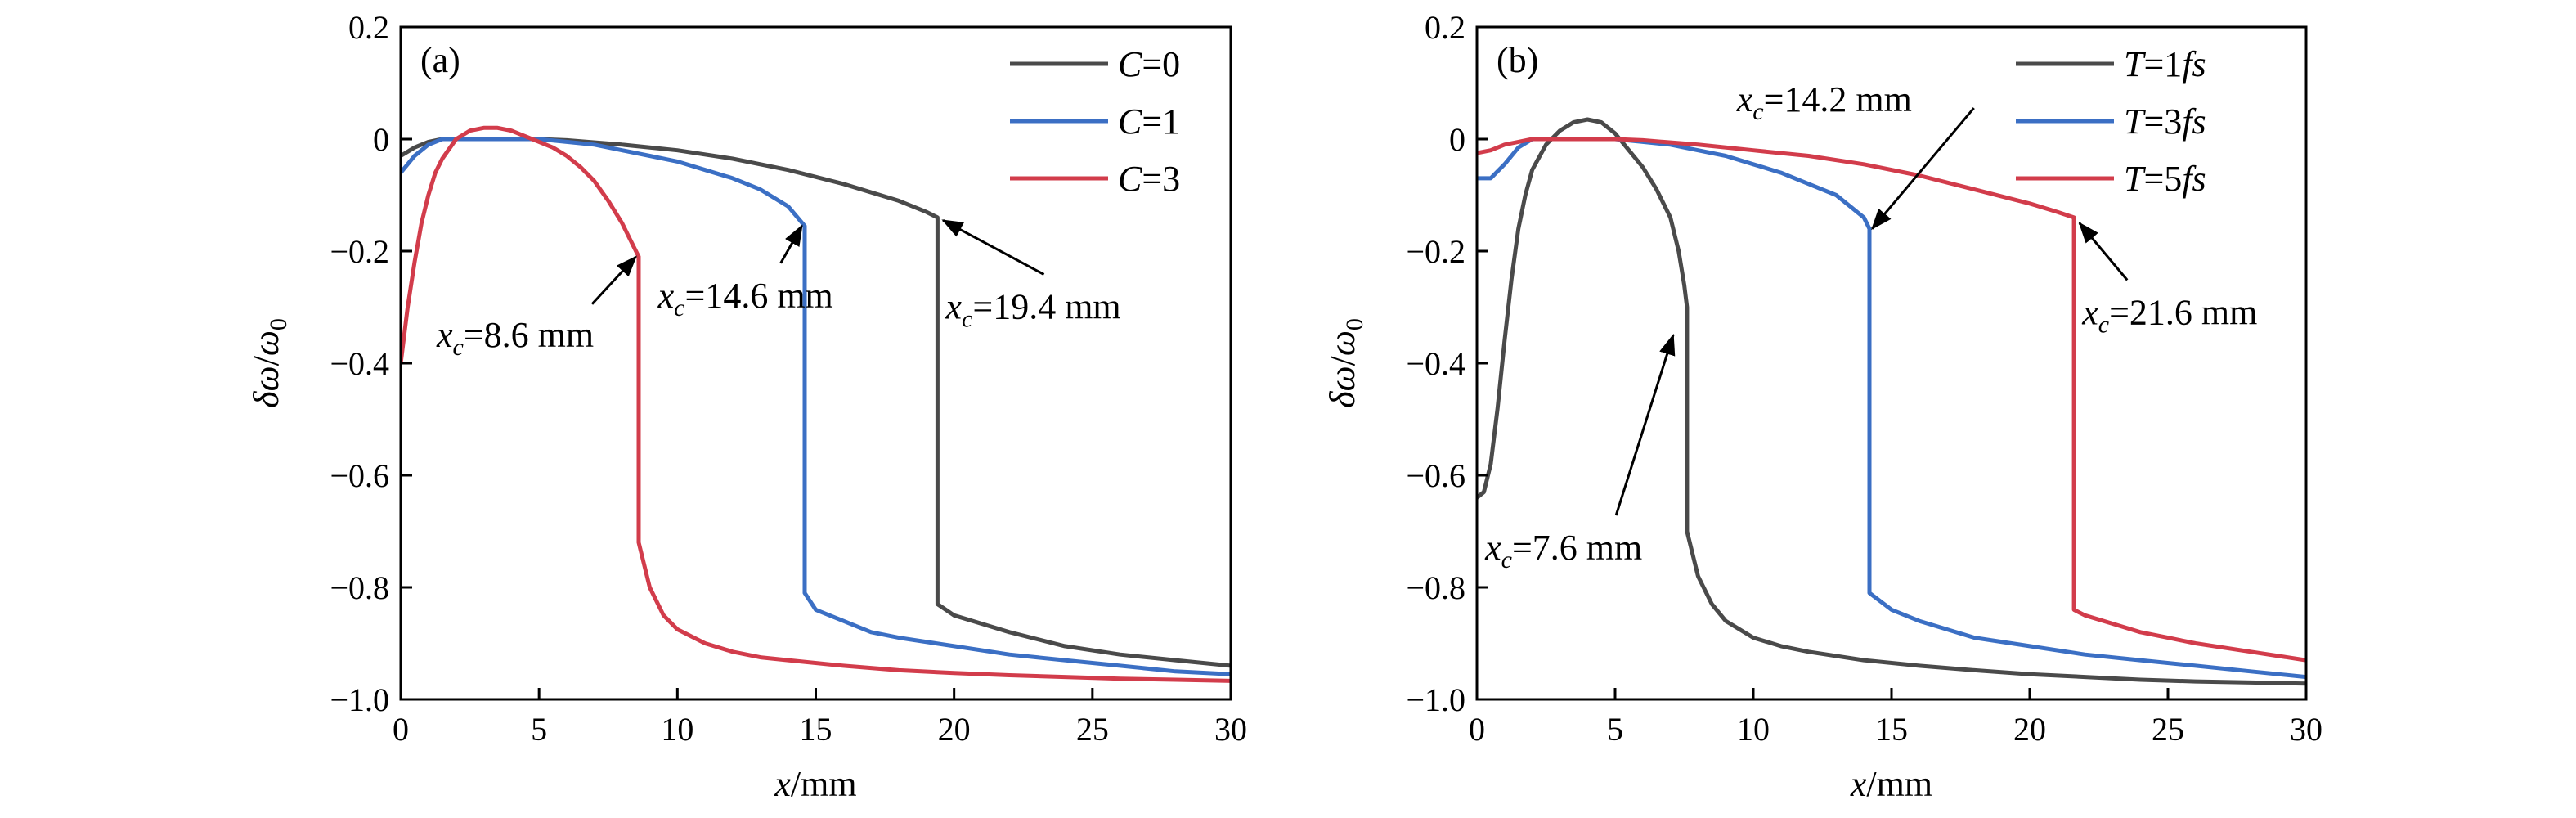 This screenshot has height=818, width=2576. I want to click on annotation-label-2: xc=21.6 mm, so click(2169, 315).